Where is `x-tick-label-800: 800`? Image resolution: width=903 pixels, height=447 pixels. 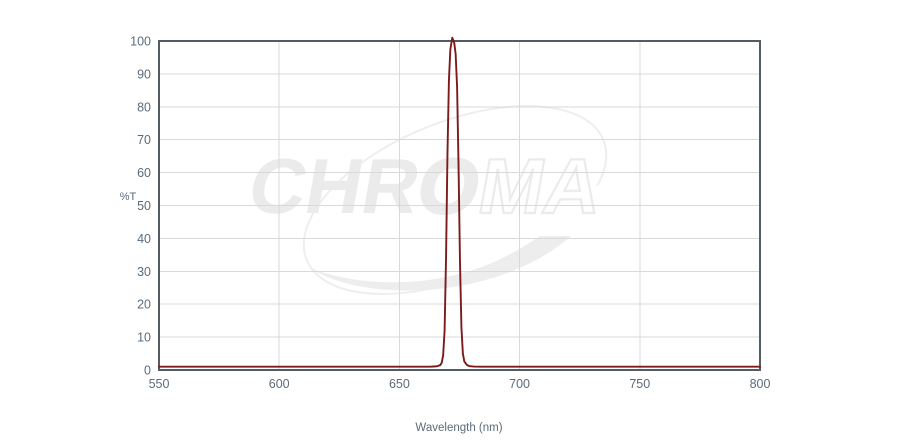 x-tick-label-800: 800 is located at coordinates (760, 384).